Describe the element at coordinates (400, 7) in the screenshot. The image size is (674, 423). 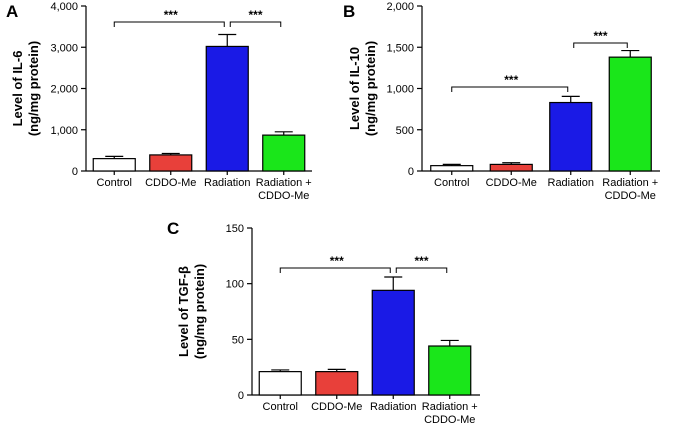
I see `y-tick-label-b: 2,000` at that location.